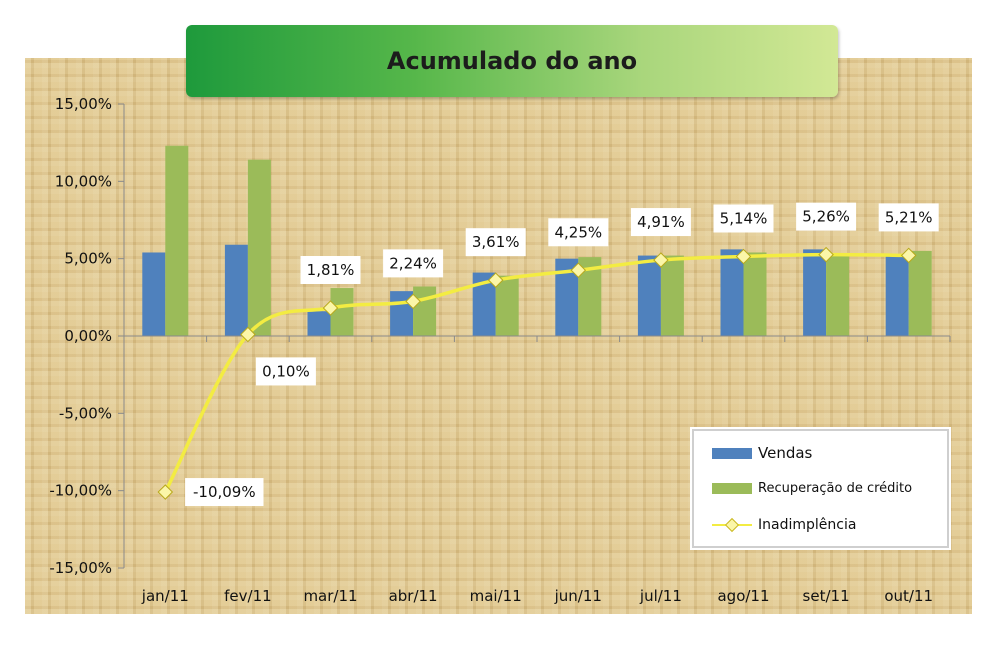 The height and width of the screenshot is (664, 1000). Describe the element at coordinates (330, 596) in the screenshot. I see `x-tick-label: mar/11` at that location.